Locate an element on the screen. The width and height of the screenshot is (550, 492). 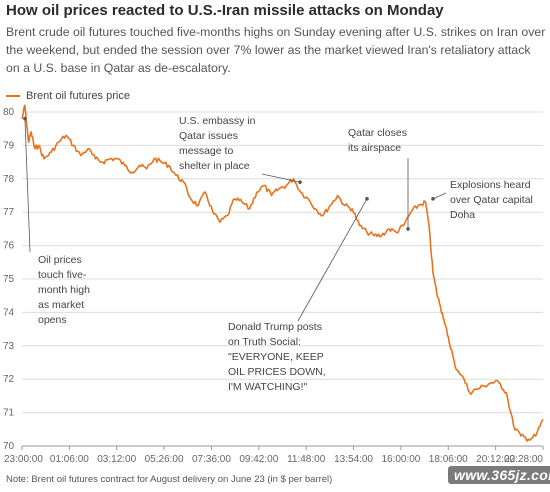
y-tick-label: 75 is located at coordinates (9, 279).